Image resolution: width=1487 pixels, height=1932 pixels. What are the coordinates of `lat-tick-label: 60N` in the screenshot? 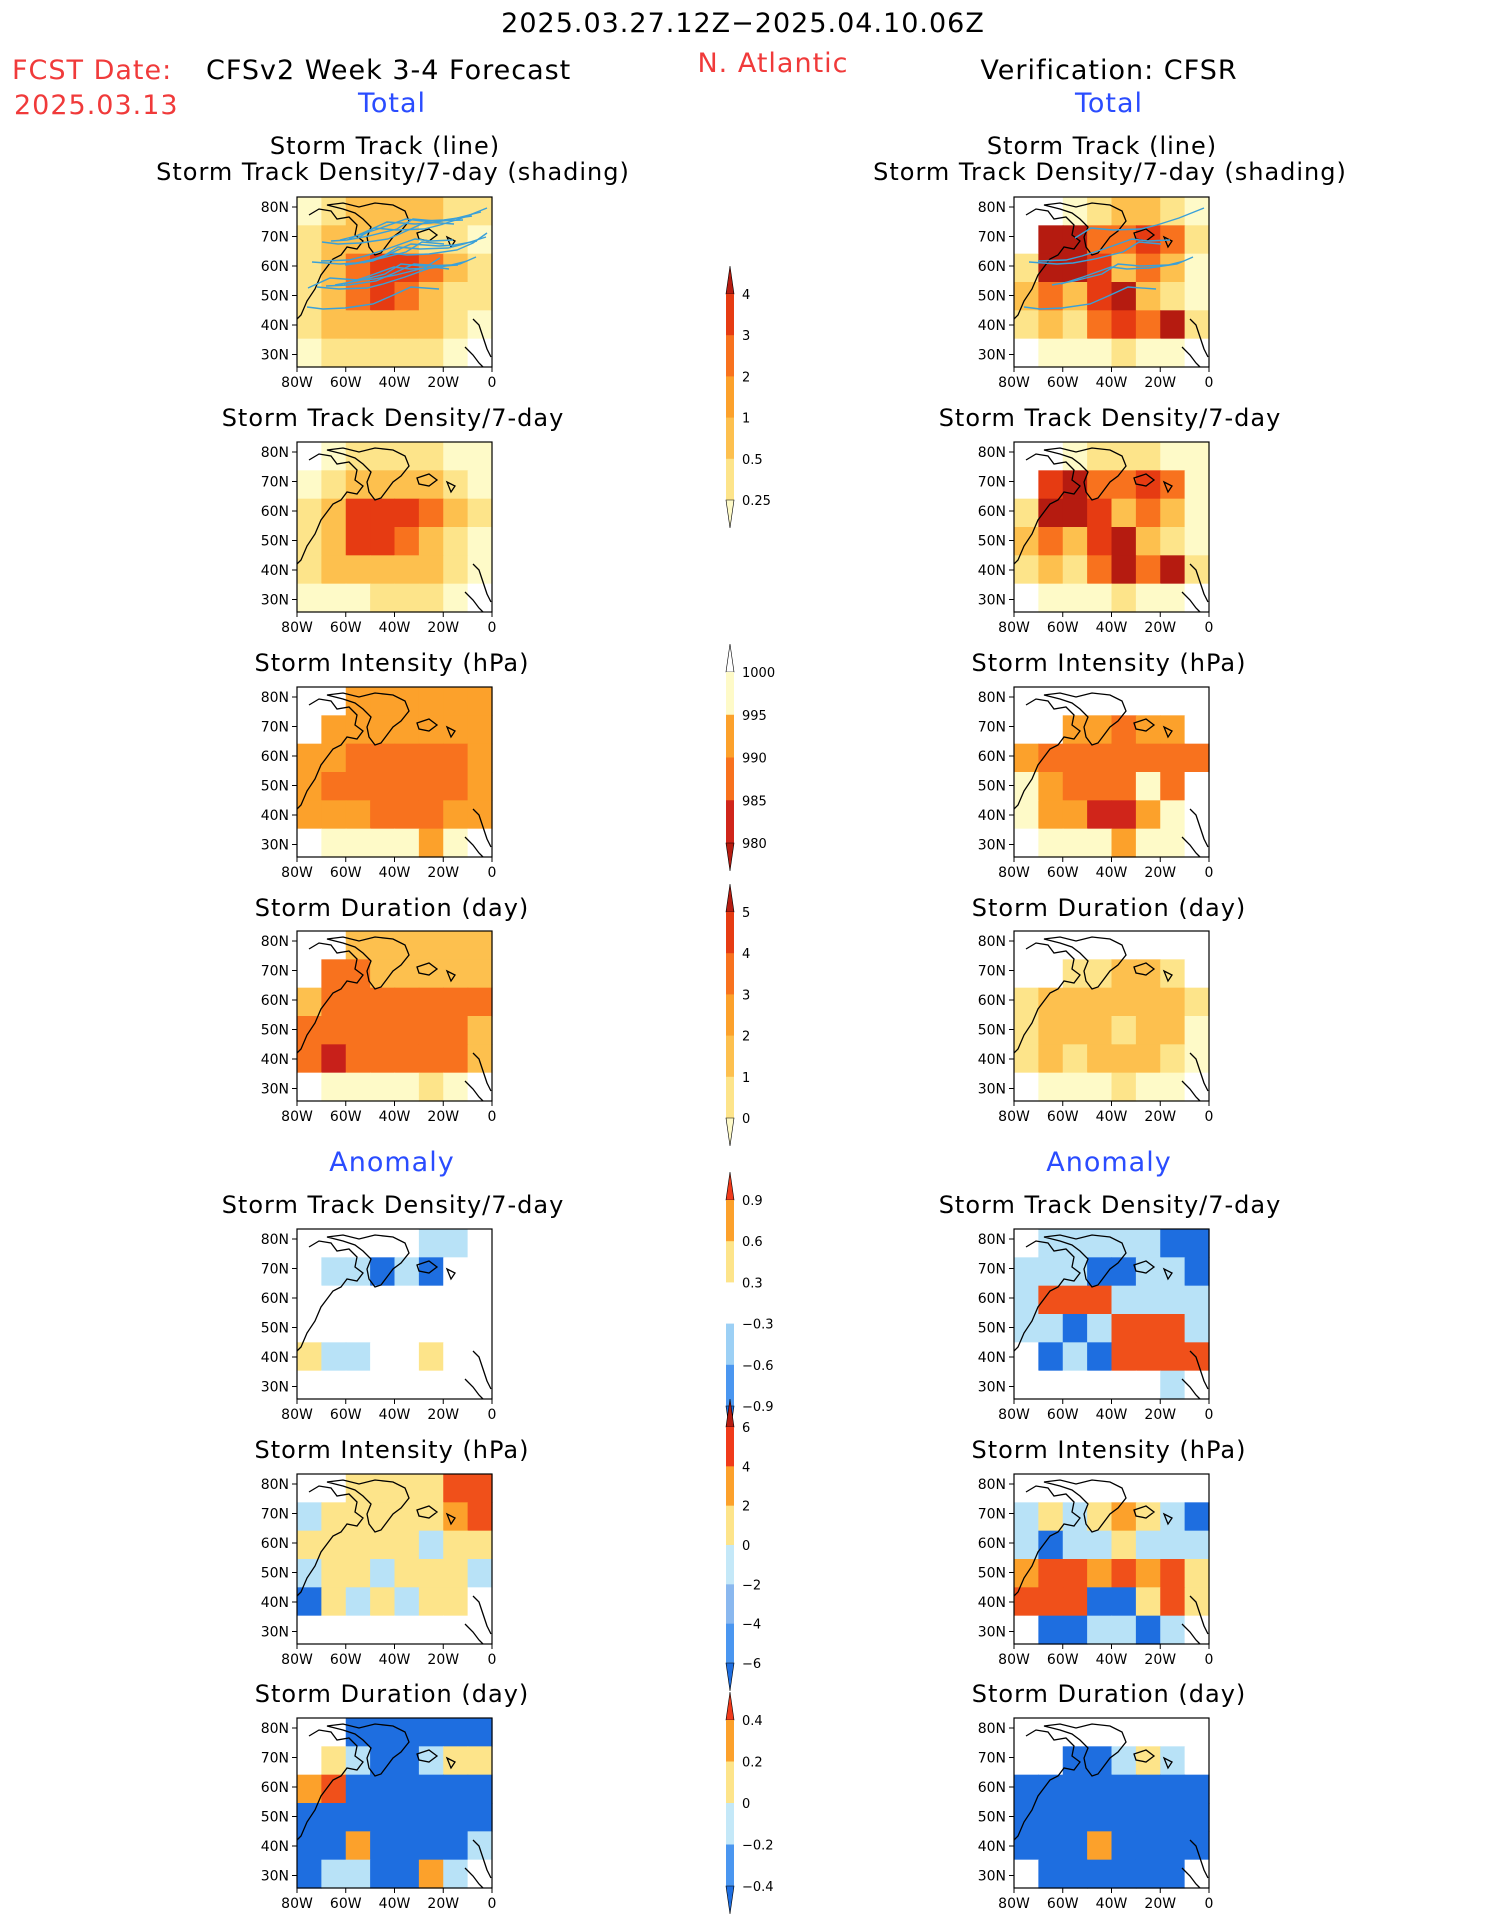 It's located at (275, 757).